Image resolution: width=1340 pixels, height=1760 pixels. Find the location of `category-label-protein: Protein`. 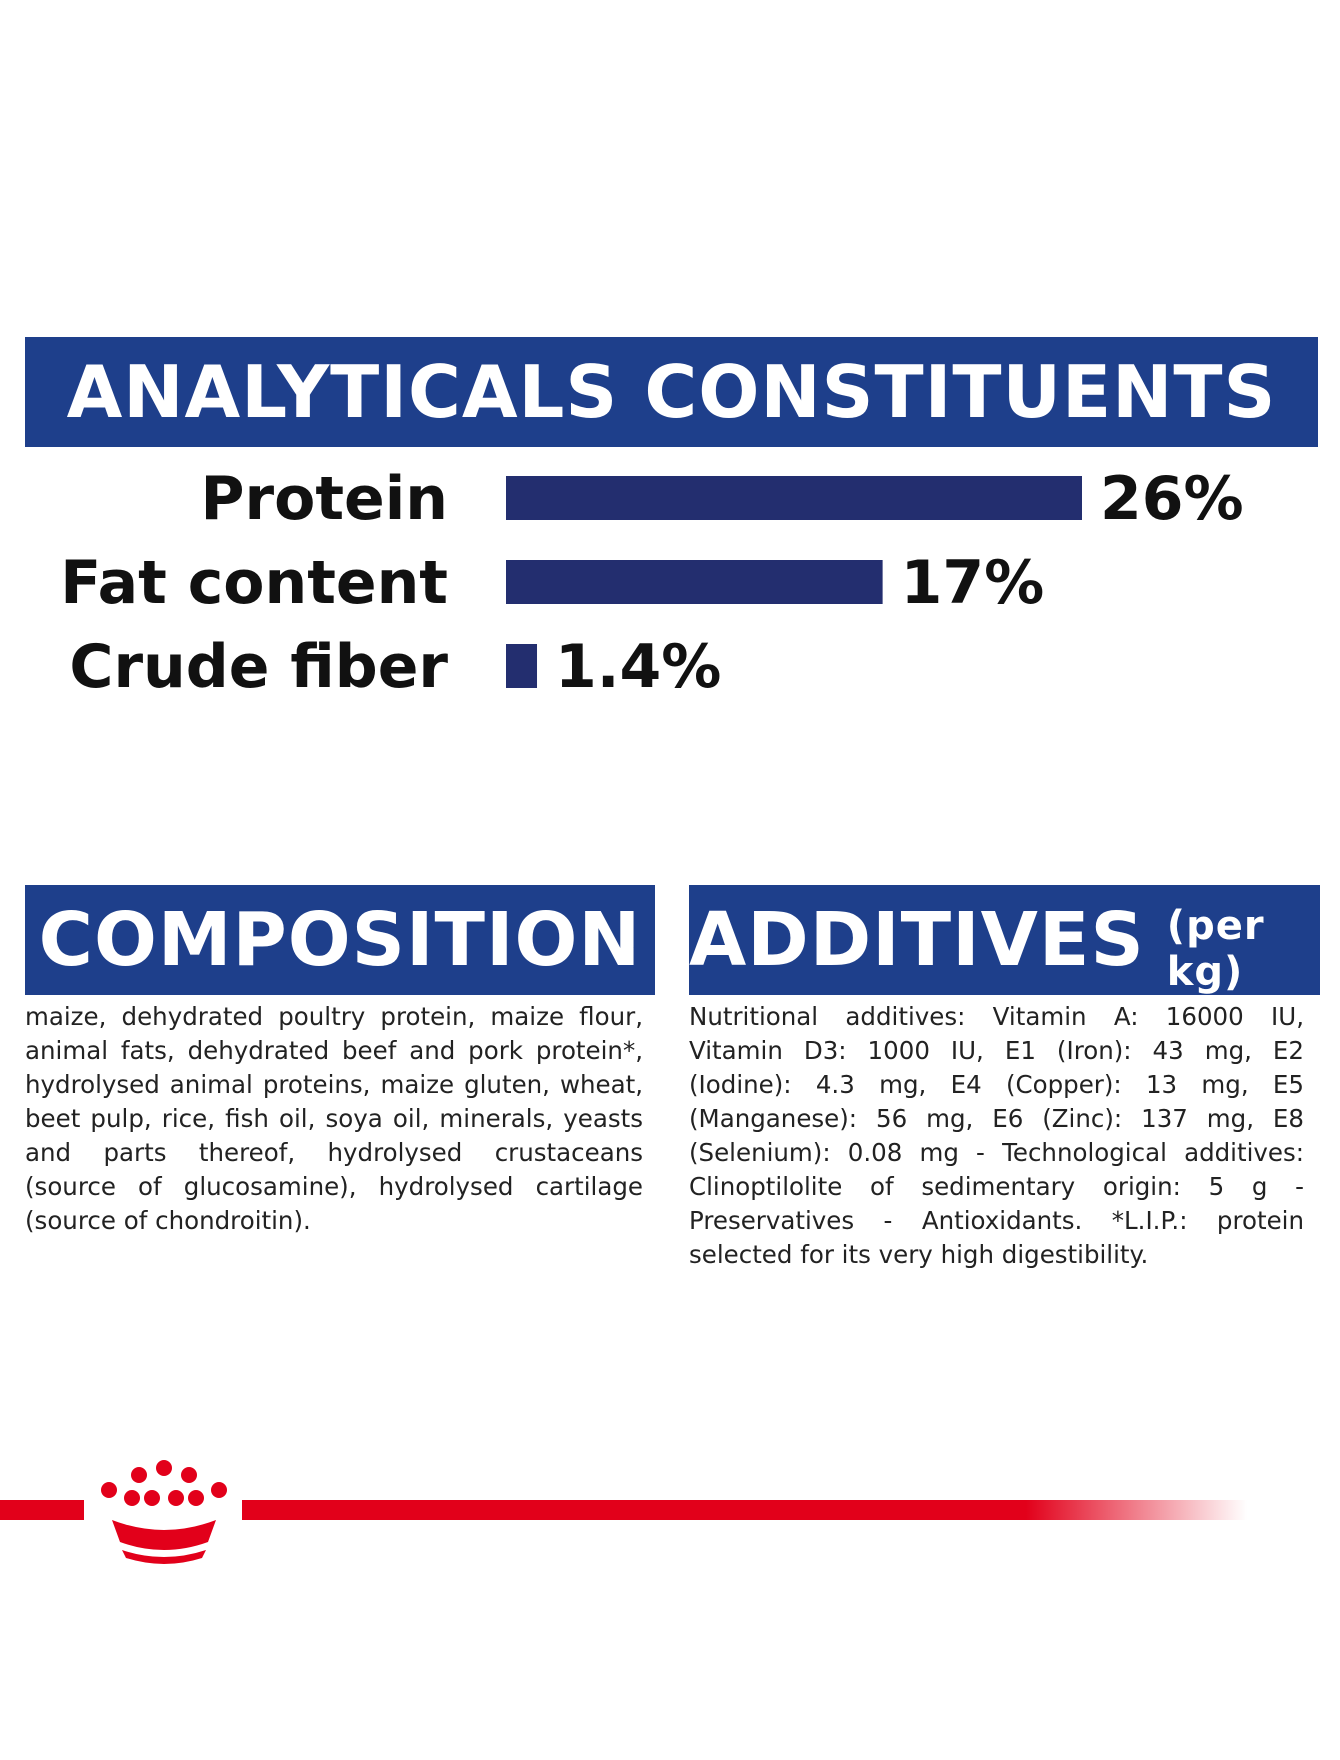

category-label-protein: Protein is located at coordinates (324, 502).